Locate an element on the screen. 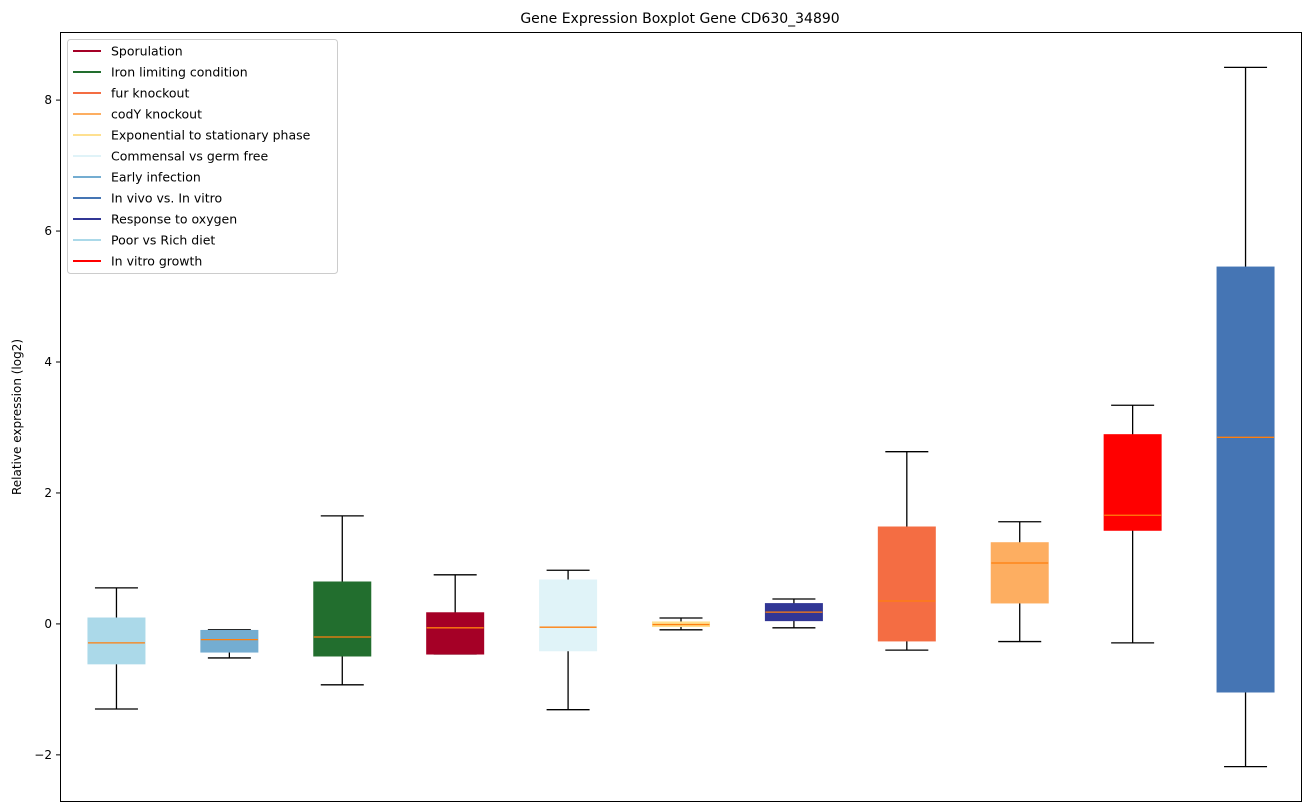 This screenshot has width=1309, height=812. legend-label: Commensal vs germ free is located at coordinates (189, 156).